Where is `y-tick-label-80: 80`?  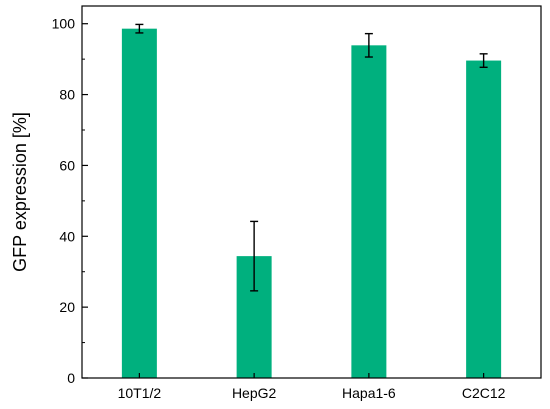
y-tick-label-80: 80 is located at coordinates (67, 95).